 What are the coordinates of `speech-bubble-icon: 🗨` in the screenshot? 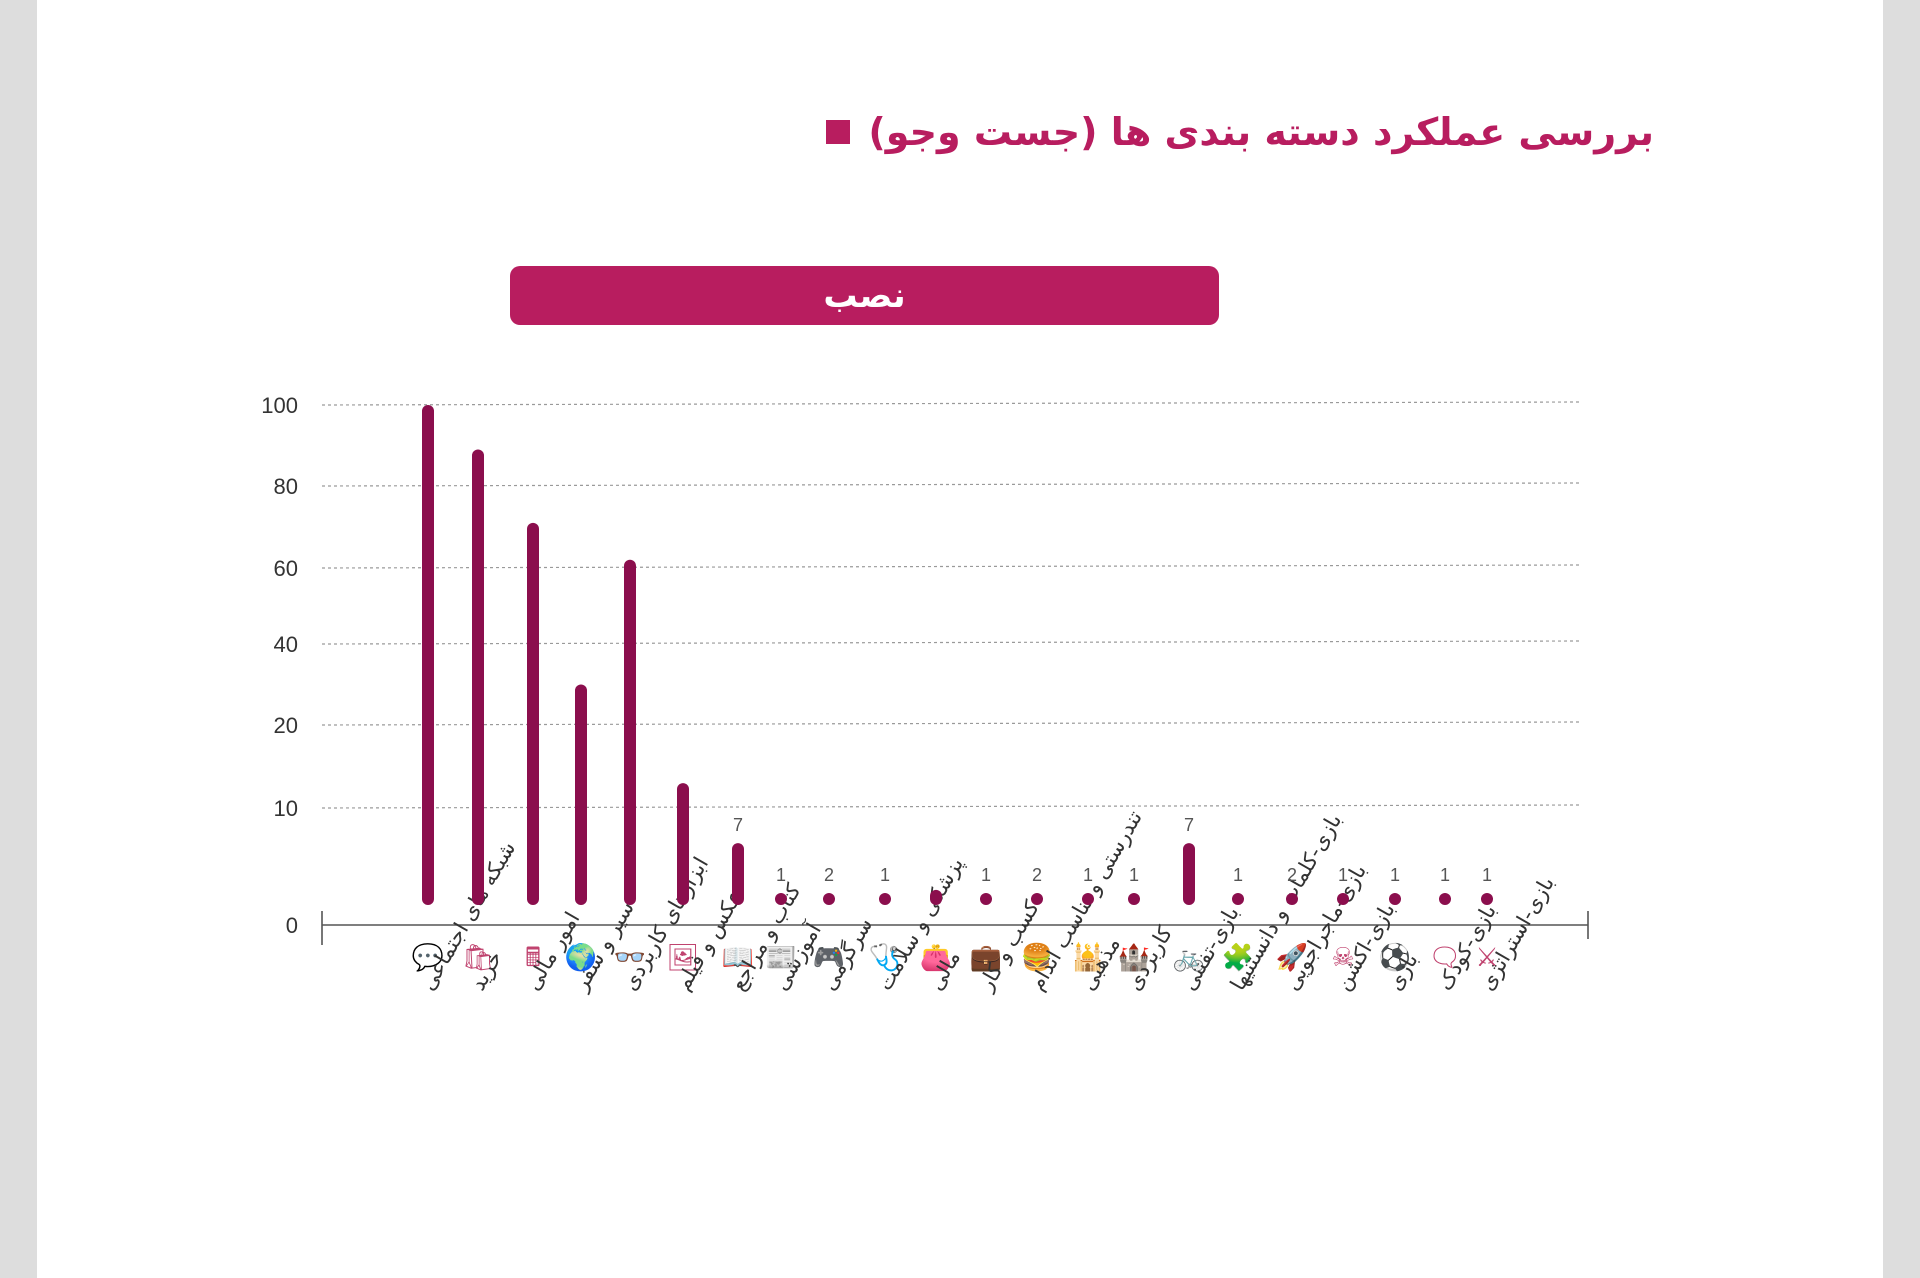 It's located at (1444, 958).